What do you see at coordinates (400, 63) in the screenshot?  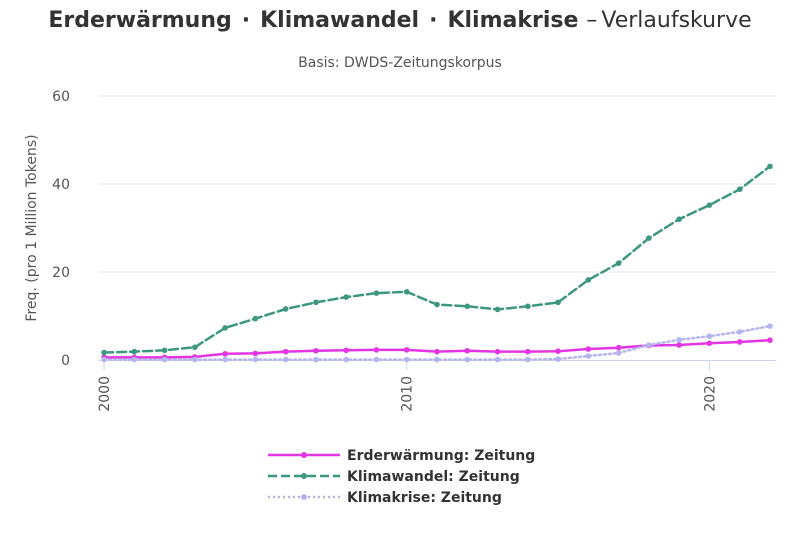 I see `chart-subtitle: Basis: DWDS-Zeitungskorpus` at bounding box center [400, 63].